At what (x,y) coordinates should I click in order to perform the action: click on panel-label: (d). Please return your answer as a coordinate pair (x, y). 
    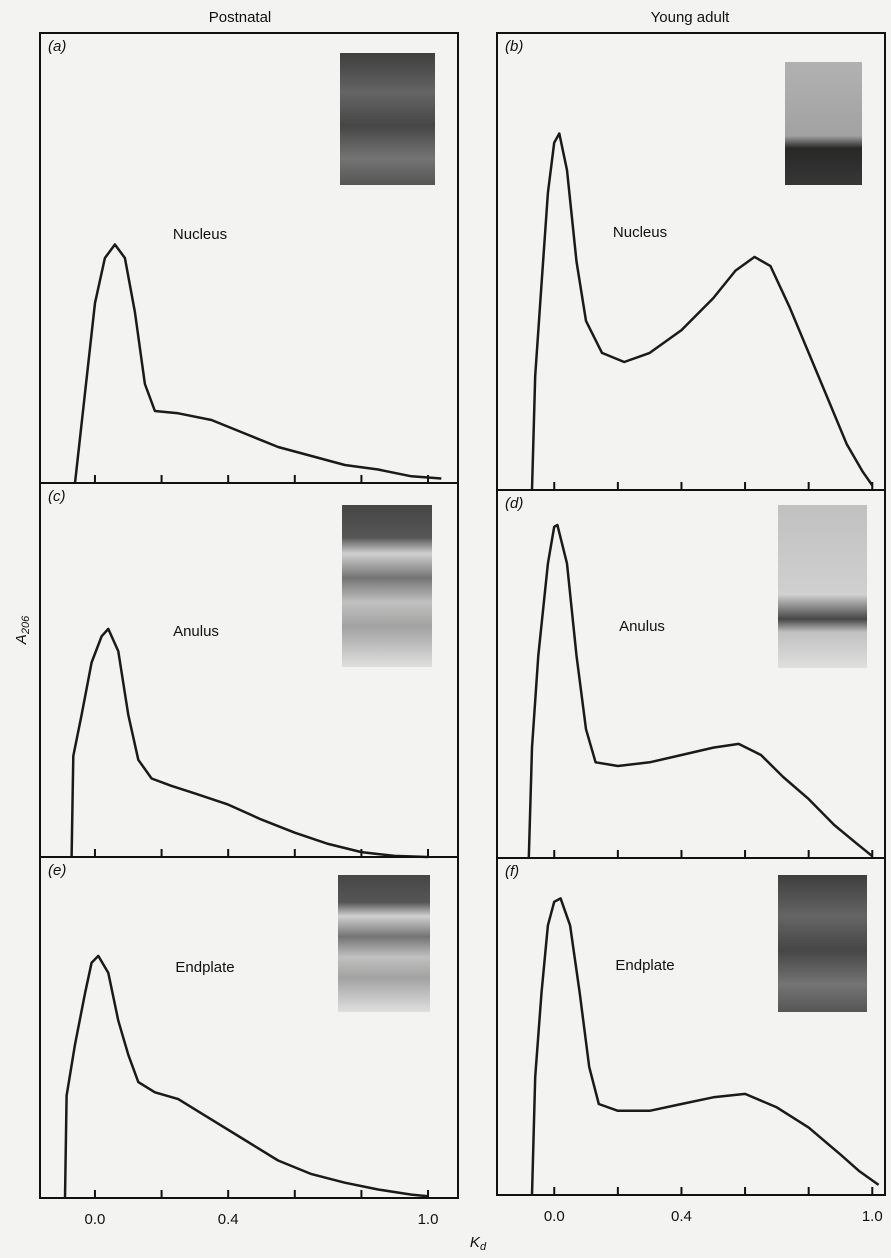
    Looking at the image, I should click on (514, 503).